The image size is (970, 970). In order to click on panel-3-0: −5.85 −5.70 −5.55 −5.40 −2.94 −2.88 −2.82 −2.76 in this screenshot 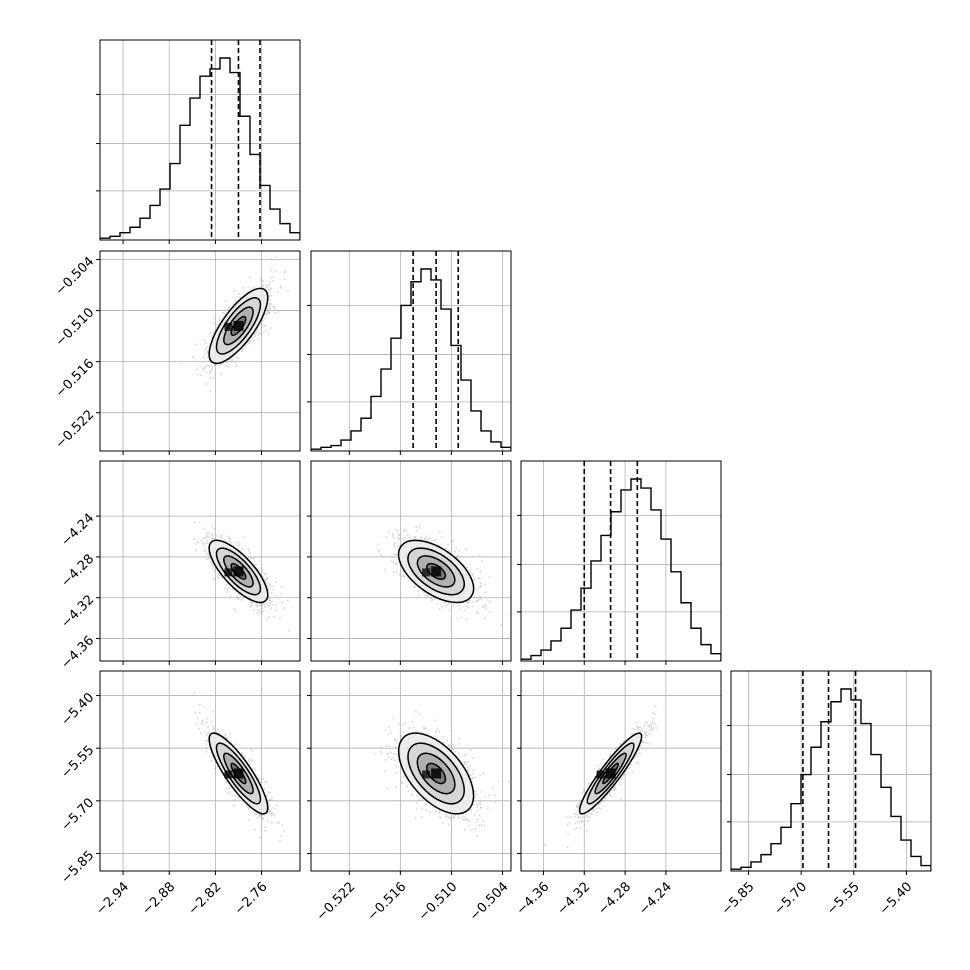, I will do `click(180, 794)`.